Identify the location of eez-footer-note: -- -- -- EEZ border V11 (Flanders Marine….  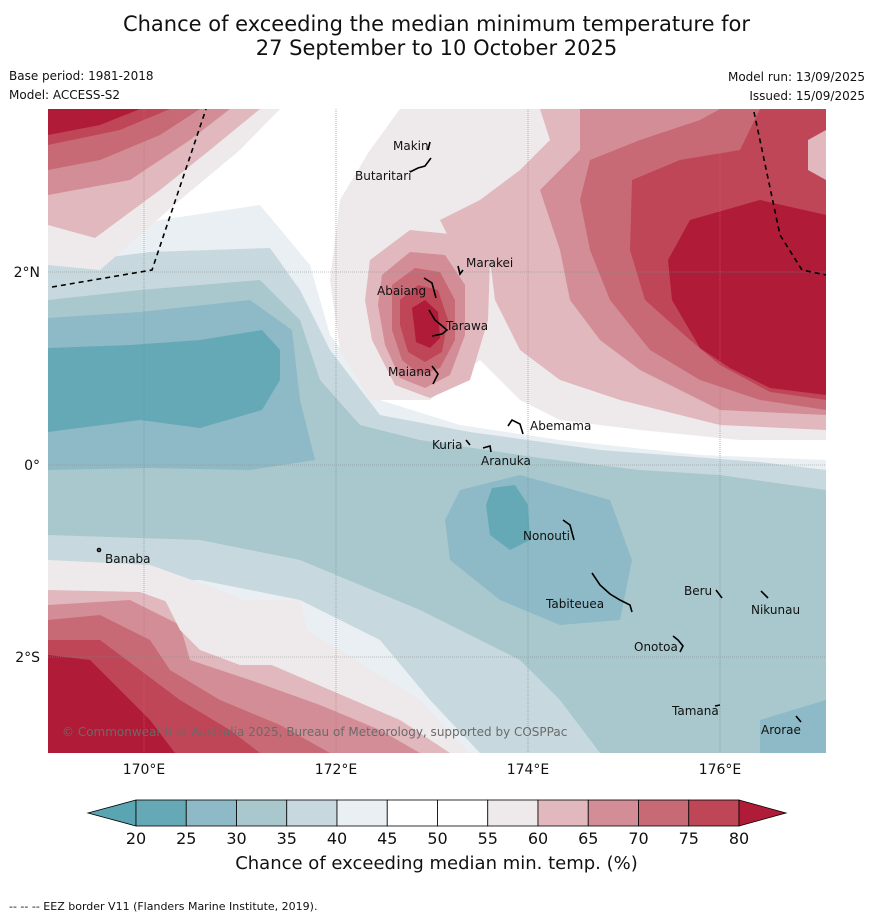
(163, 906).